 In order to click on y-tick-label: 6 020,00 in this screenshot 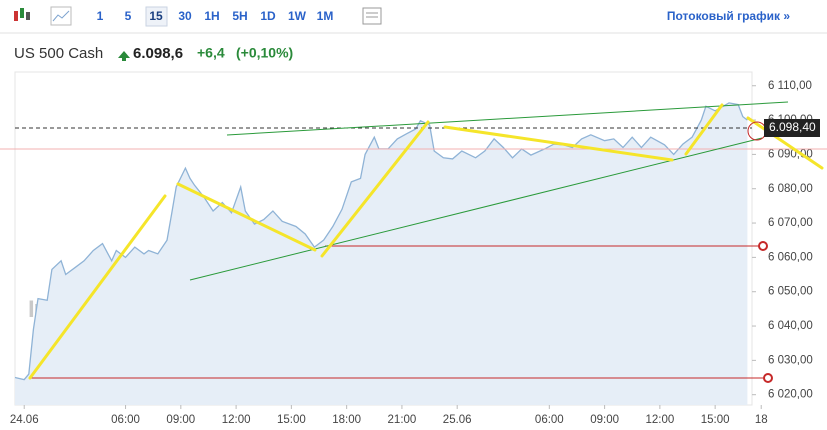, I will do `click(790, 395)`.